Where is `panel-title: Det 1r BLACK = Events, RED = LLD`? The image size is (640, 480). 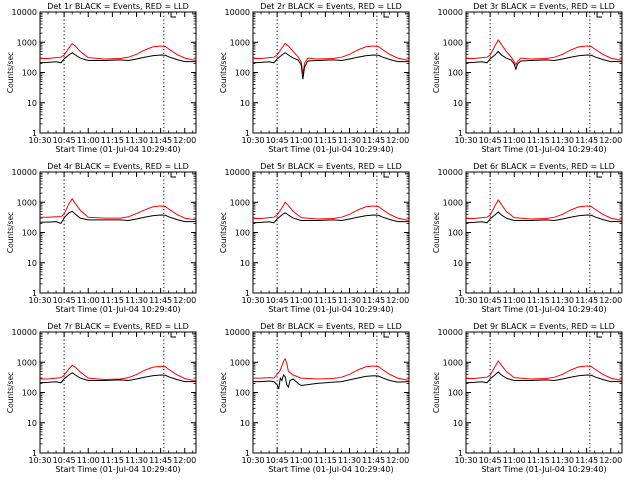
panel-title: Det 1r BLACK = Events, RED = LLD is located at coordinates (118, 6).